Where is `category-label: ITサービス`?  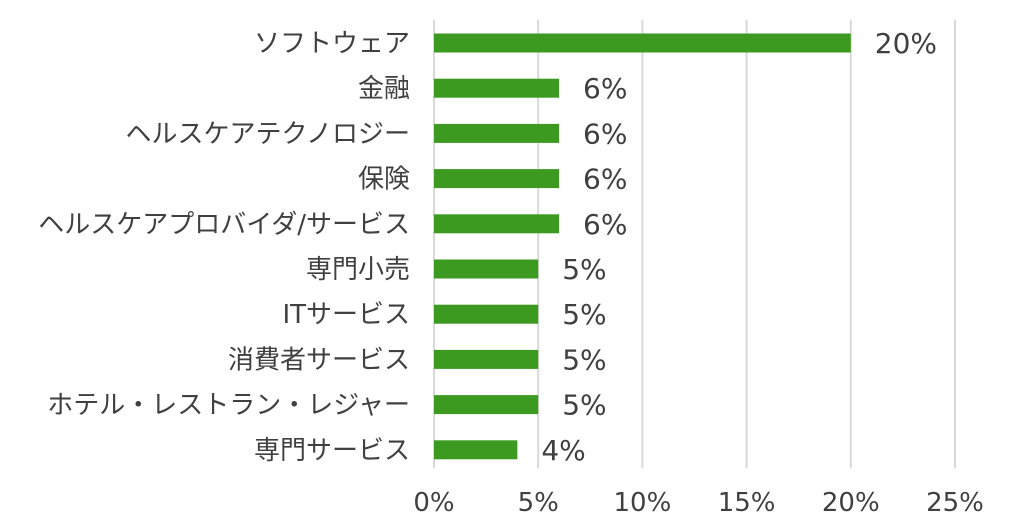 category-label: ITサービス is located at coordinates (346, 315).